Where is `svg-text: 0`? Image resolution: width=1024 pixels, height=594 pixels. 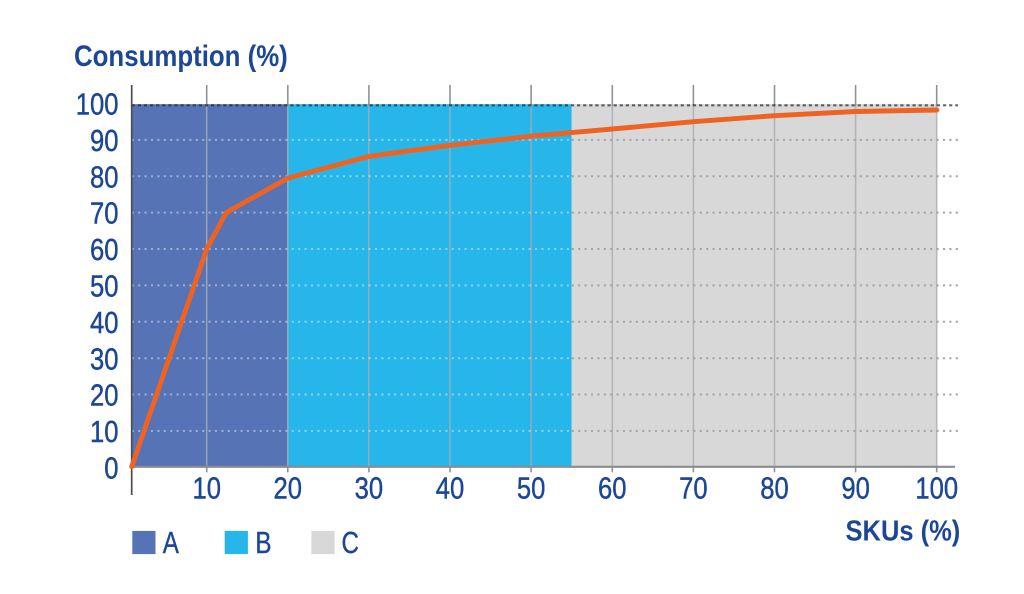
svg-text: 0 is located at coordinates (111, 468).